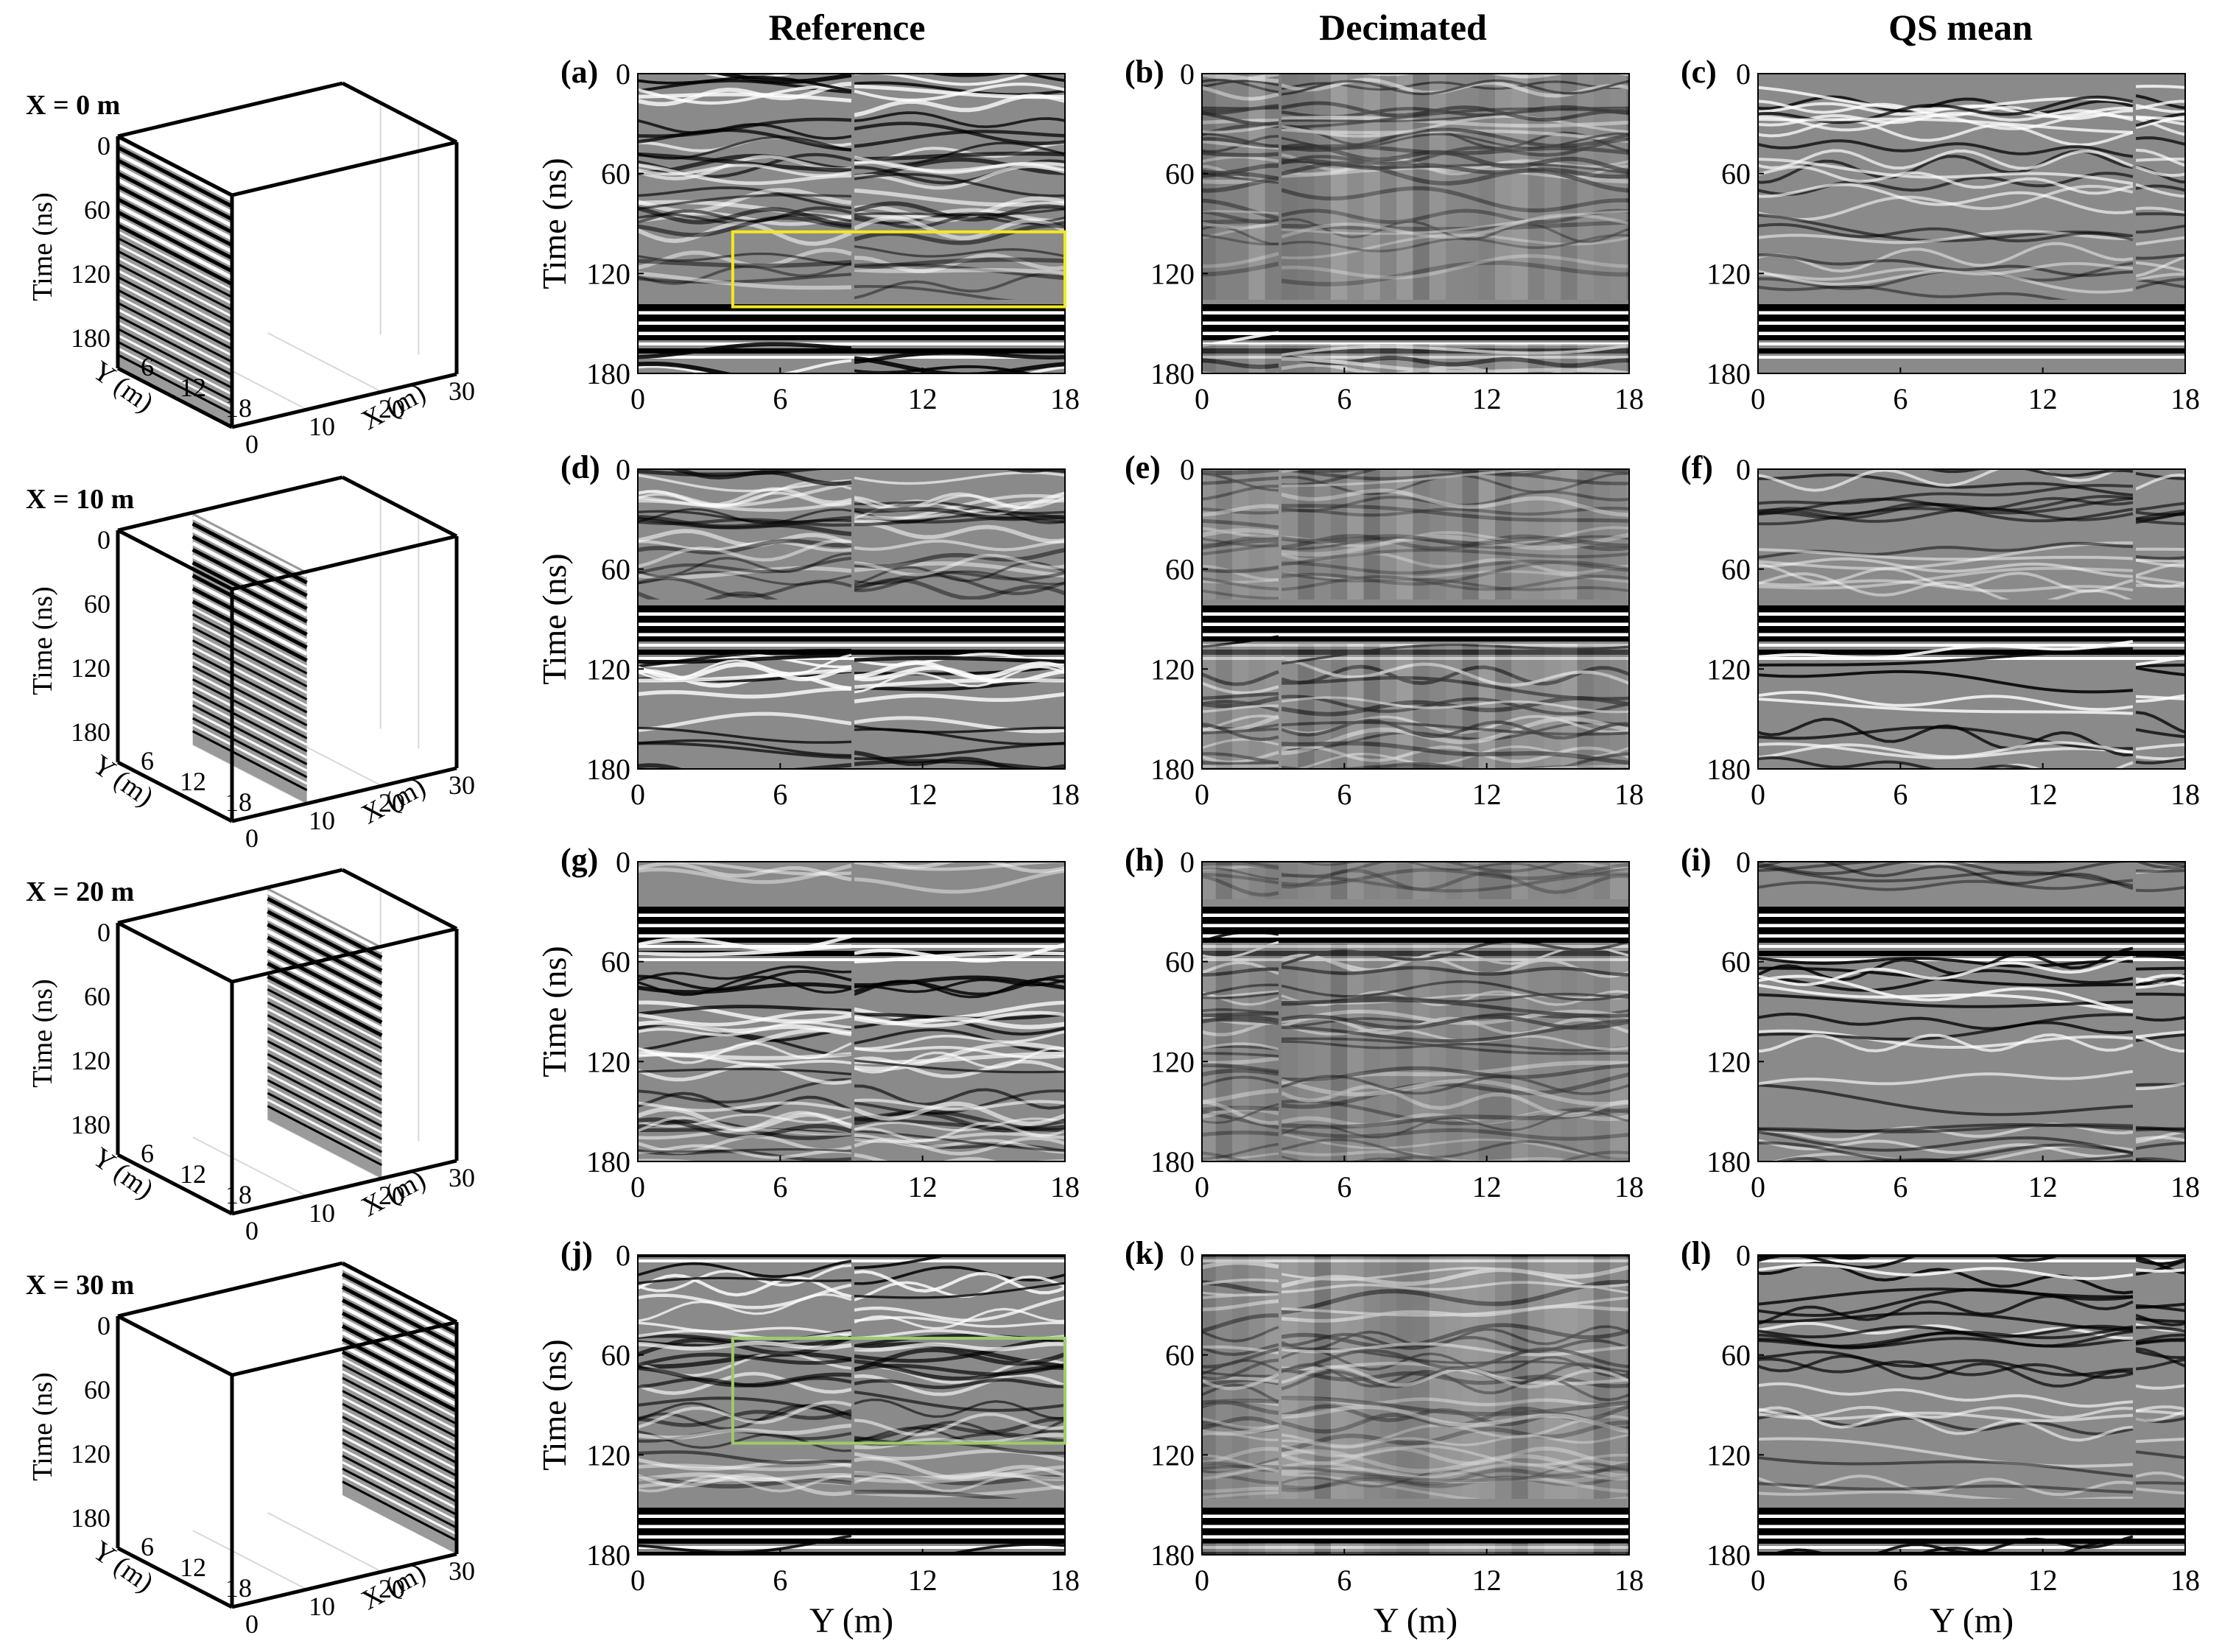 This screenshot has width=2222, height=1652. I want to click on slice-radargram, so click(250, 658).